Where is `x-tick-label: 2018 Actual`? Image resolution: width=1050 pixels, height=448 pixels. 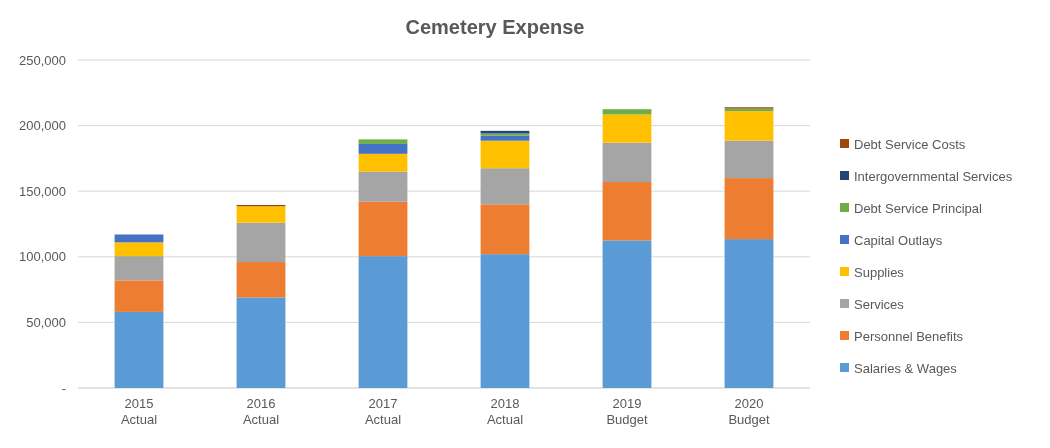 x-tick-label: 2018 Actual is located at coordinates (505, 411).